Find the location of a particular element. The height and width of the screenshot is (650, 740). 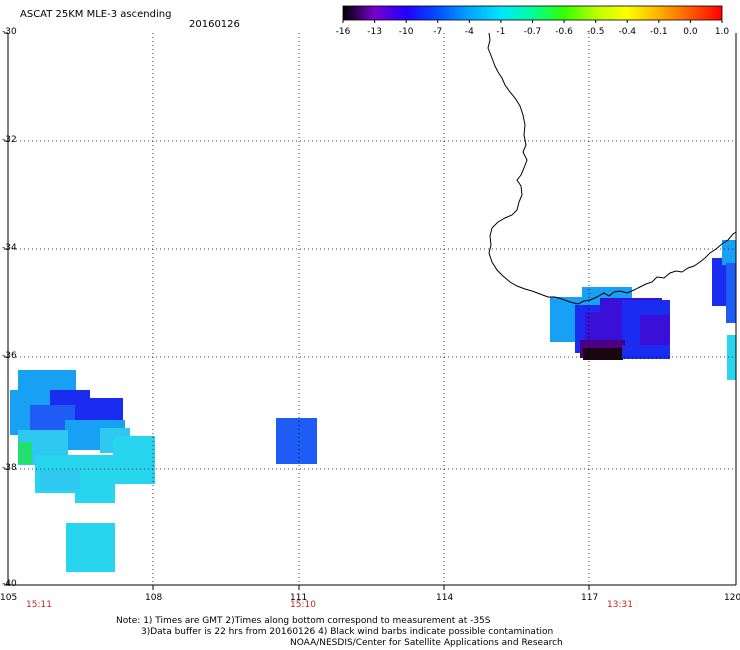

colorbar-label: -0.4 is located at coordinates (627, 32).